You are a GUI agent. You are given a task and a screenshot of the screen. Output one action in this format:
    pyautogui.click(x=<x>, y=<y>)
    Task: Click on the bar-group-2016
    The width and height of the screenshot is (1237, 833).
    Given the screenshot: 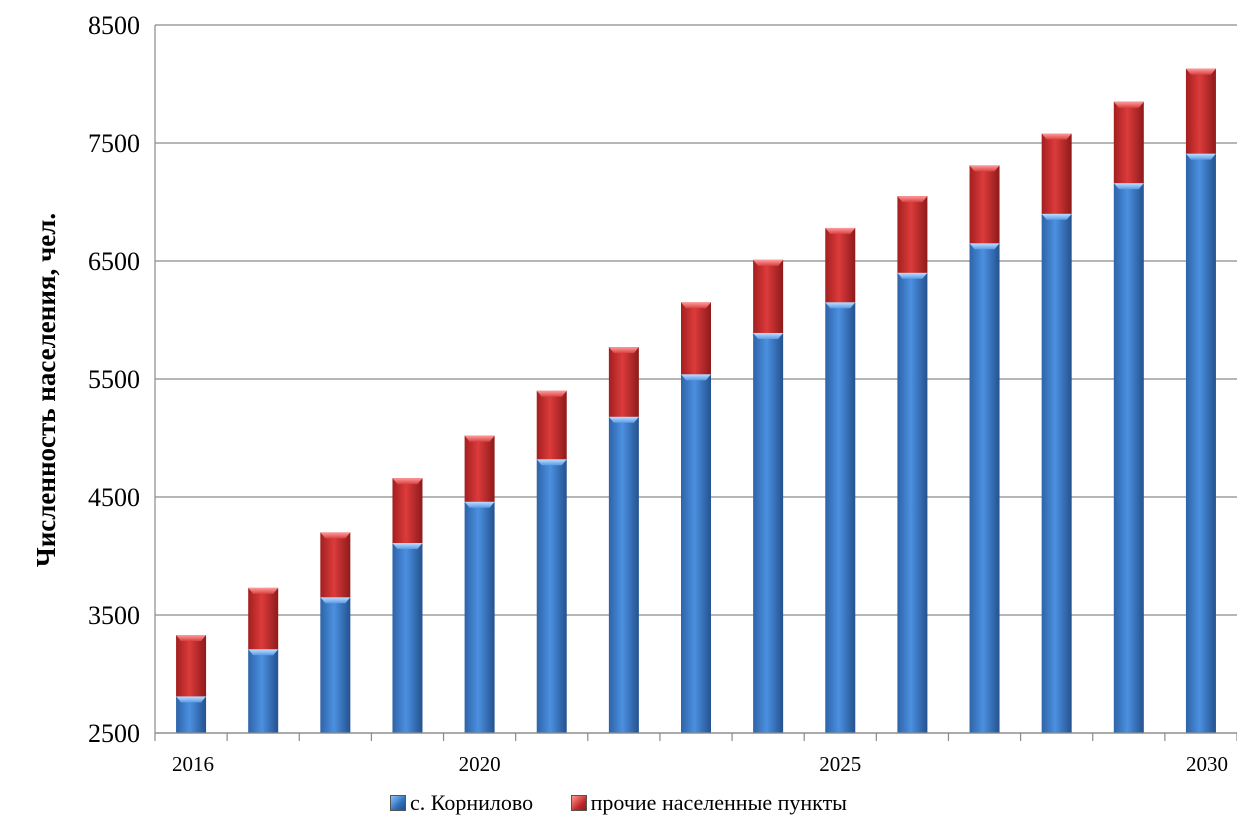 What is the action you would take?
    pyautogui.click(x=191, y=684)
    